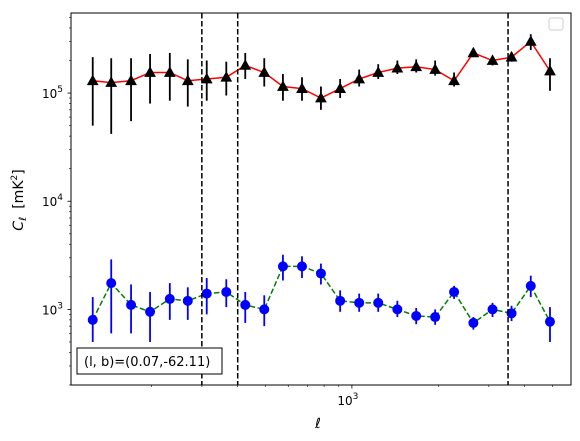 The width and height of the screenshot is (580, 441). What do you see at coordinates (347, 400) in the screenshot?
I see `x-tick-label: 103` at bounding box center [347, 400].